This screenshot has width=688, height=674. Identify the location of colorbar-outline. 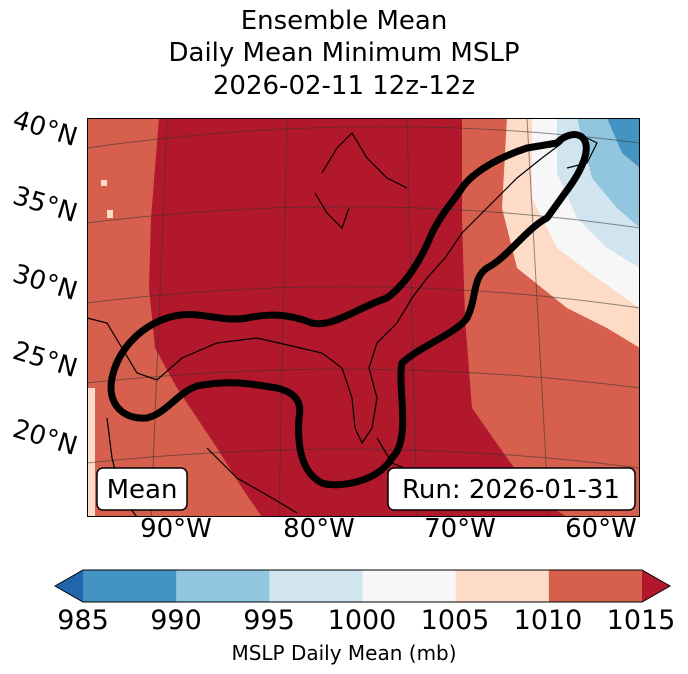
(362, 586).